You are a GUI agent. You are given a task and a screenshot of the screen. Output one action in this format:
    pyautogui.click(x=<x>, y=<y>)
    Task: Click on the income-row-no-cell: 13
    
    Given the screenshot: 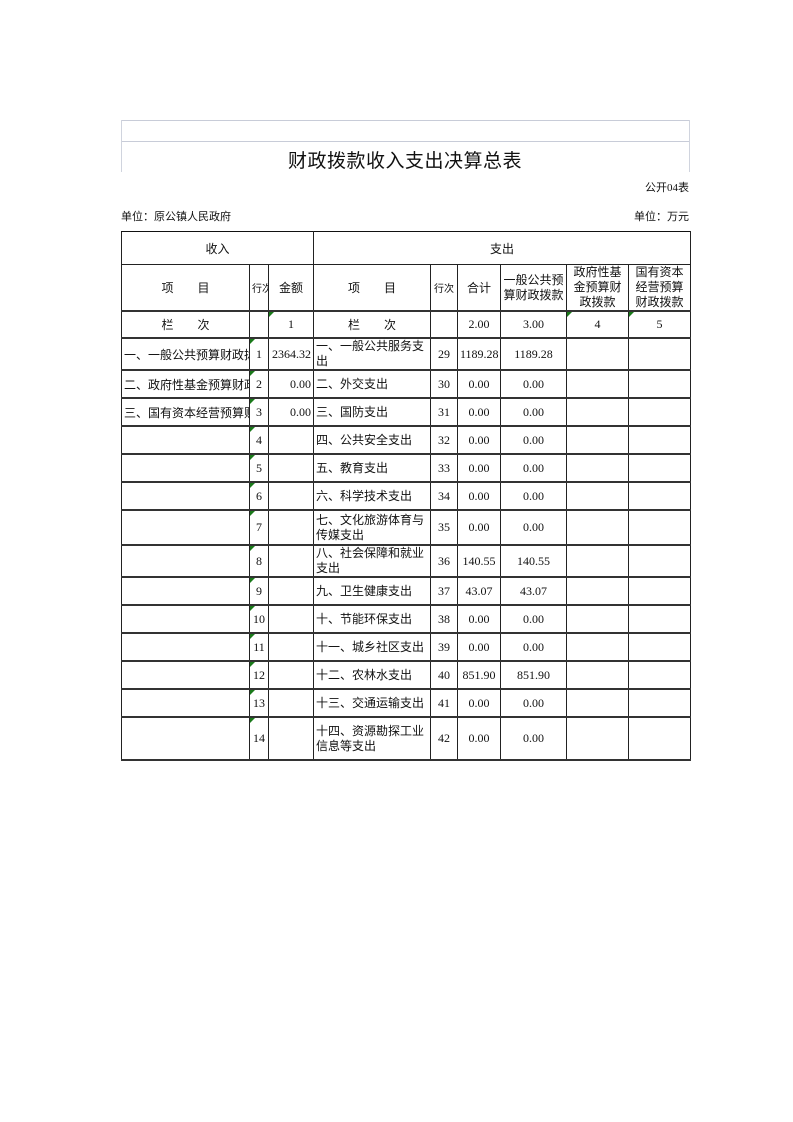 What is the action you would take?
    pyautogui.click(x=259, y=703)
    